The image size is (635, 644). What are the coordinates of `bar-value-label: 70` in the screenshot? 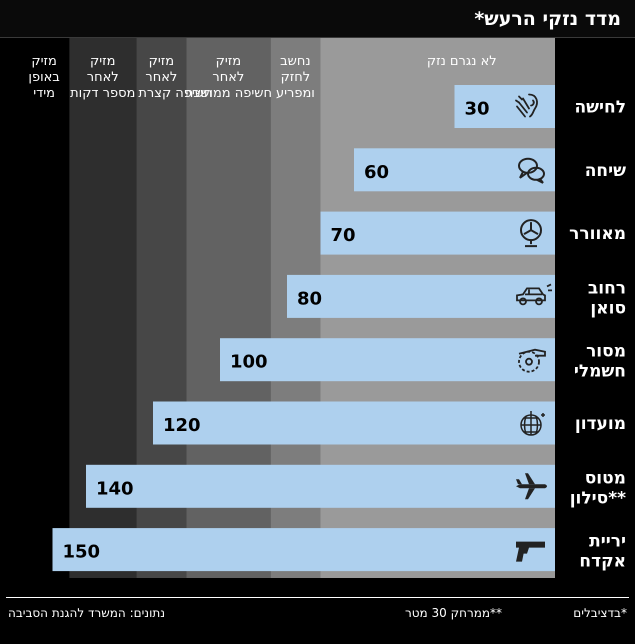 It's located at (343, 235).